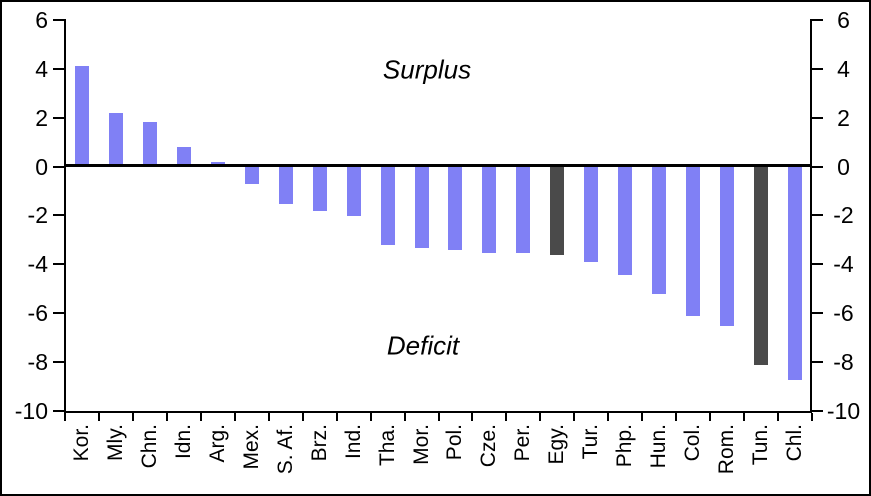  I want to click on x-axis-label-chn: Chn., so click(149, 446).